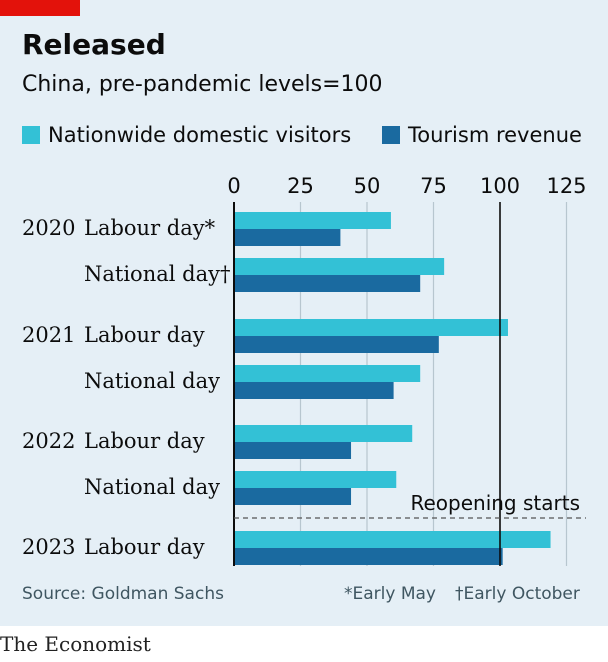 This screenshot has width=608, height=662. Describe the element at coordinates (202, 84) in the screenshot. I see `chart-subtitle: China, pre-pandemic levels=100` at that location.